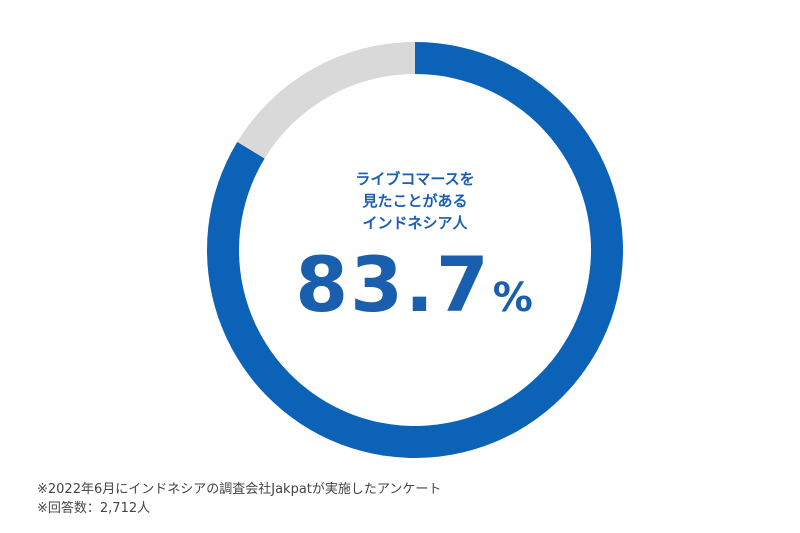 The width and height of the screenshot is (800, 533). What do you see at coordinates (415, 223) in the screenshot?
I see `center-label-line-3: インドネシア人` at bounding box center [415, 223].